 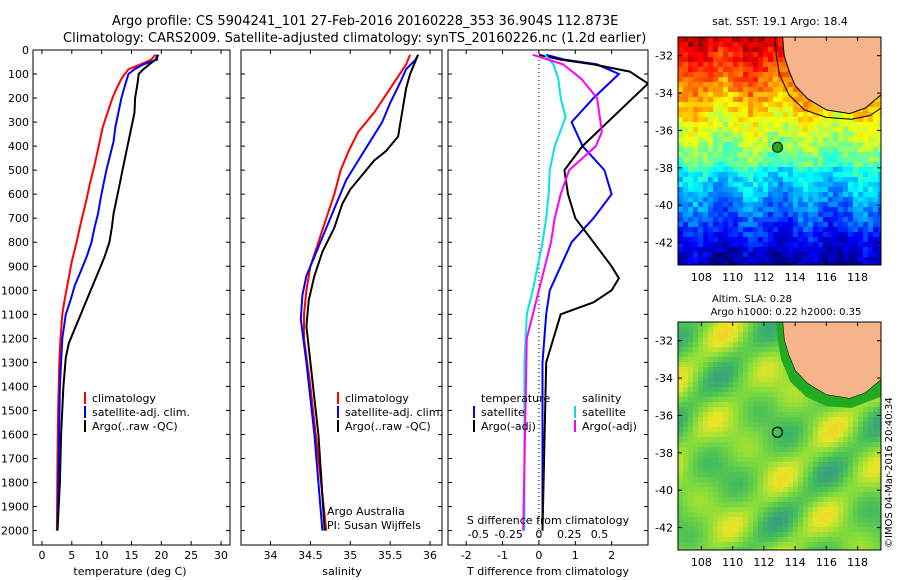 What do you see at coordinates (664, 341) in the screenshot?
I see `lat-tick-label: -32` at bounding box center [664, 341].